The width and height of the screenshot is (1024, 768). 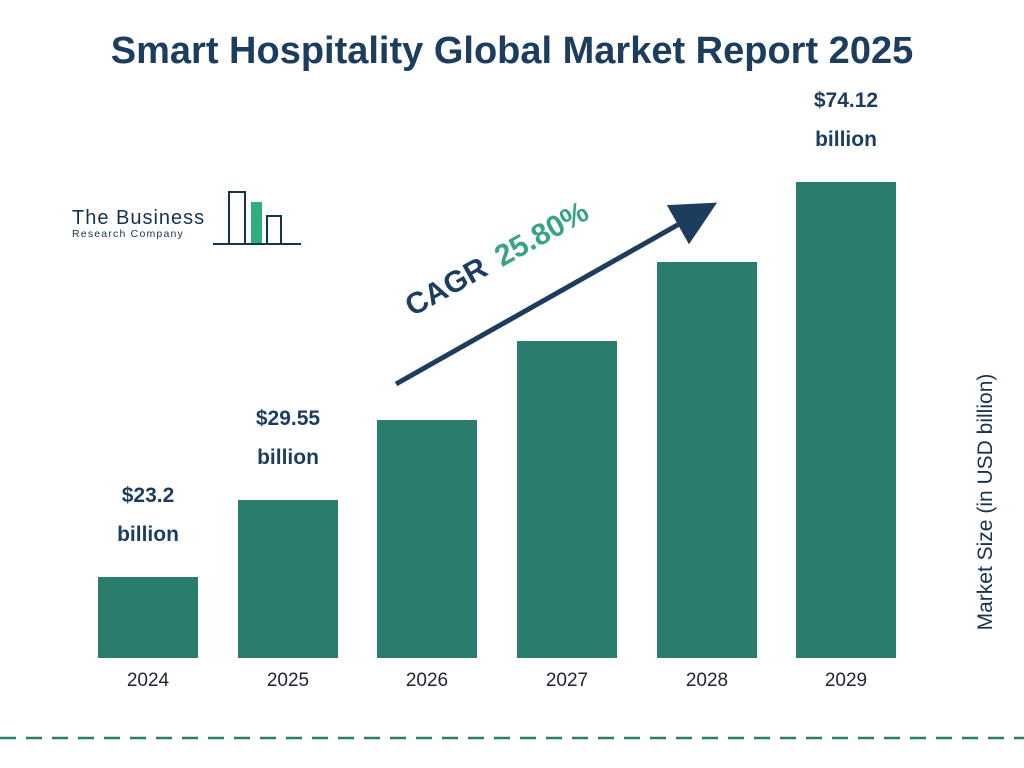 I want to click on bar-column-2024: $23.2 billion 2024, so click(x=148, y=435).